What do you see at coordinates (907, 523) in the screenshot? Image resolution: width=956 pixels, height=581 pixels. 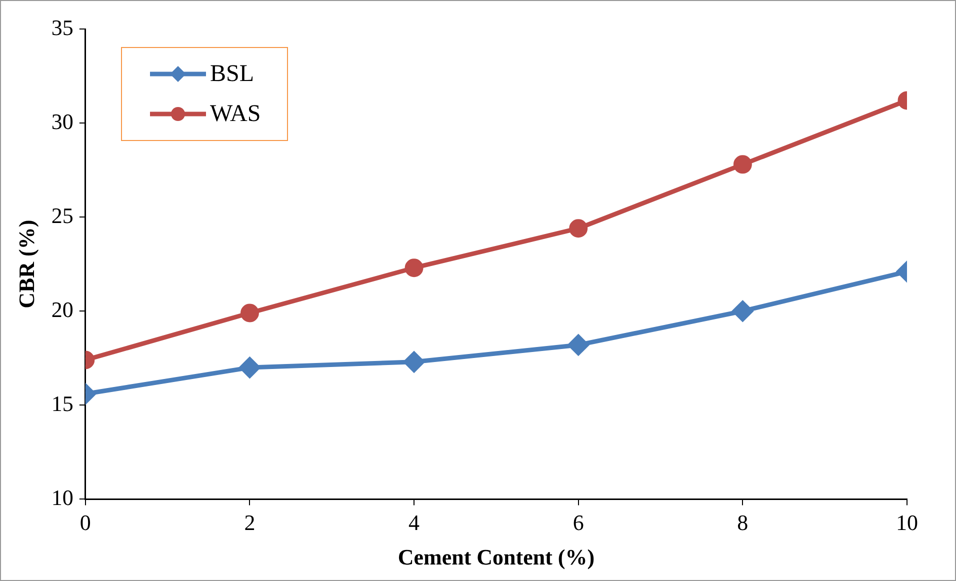 I see `x-tick-label: 10` at bounding box center [907, 523].